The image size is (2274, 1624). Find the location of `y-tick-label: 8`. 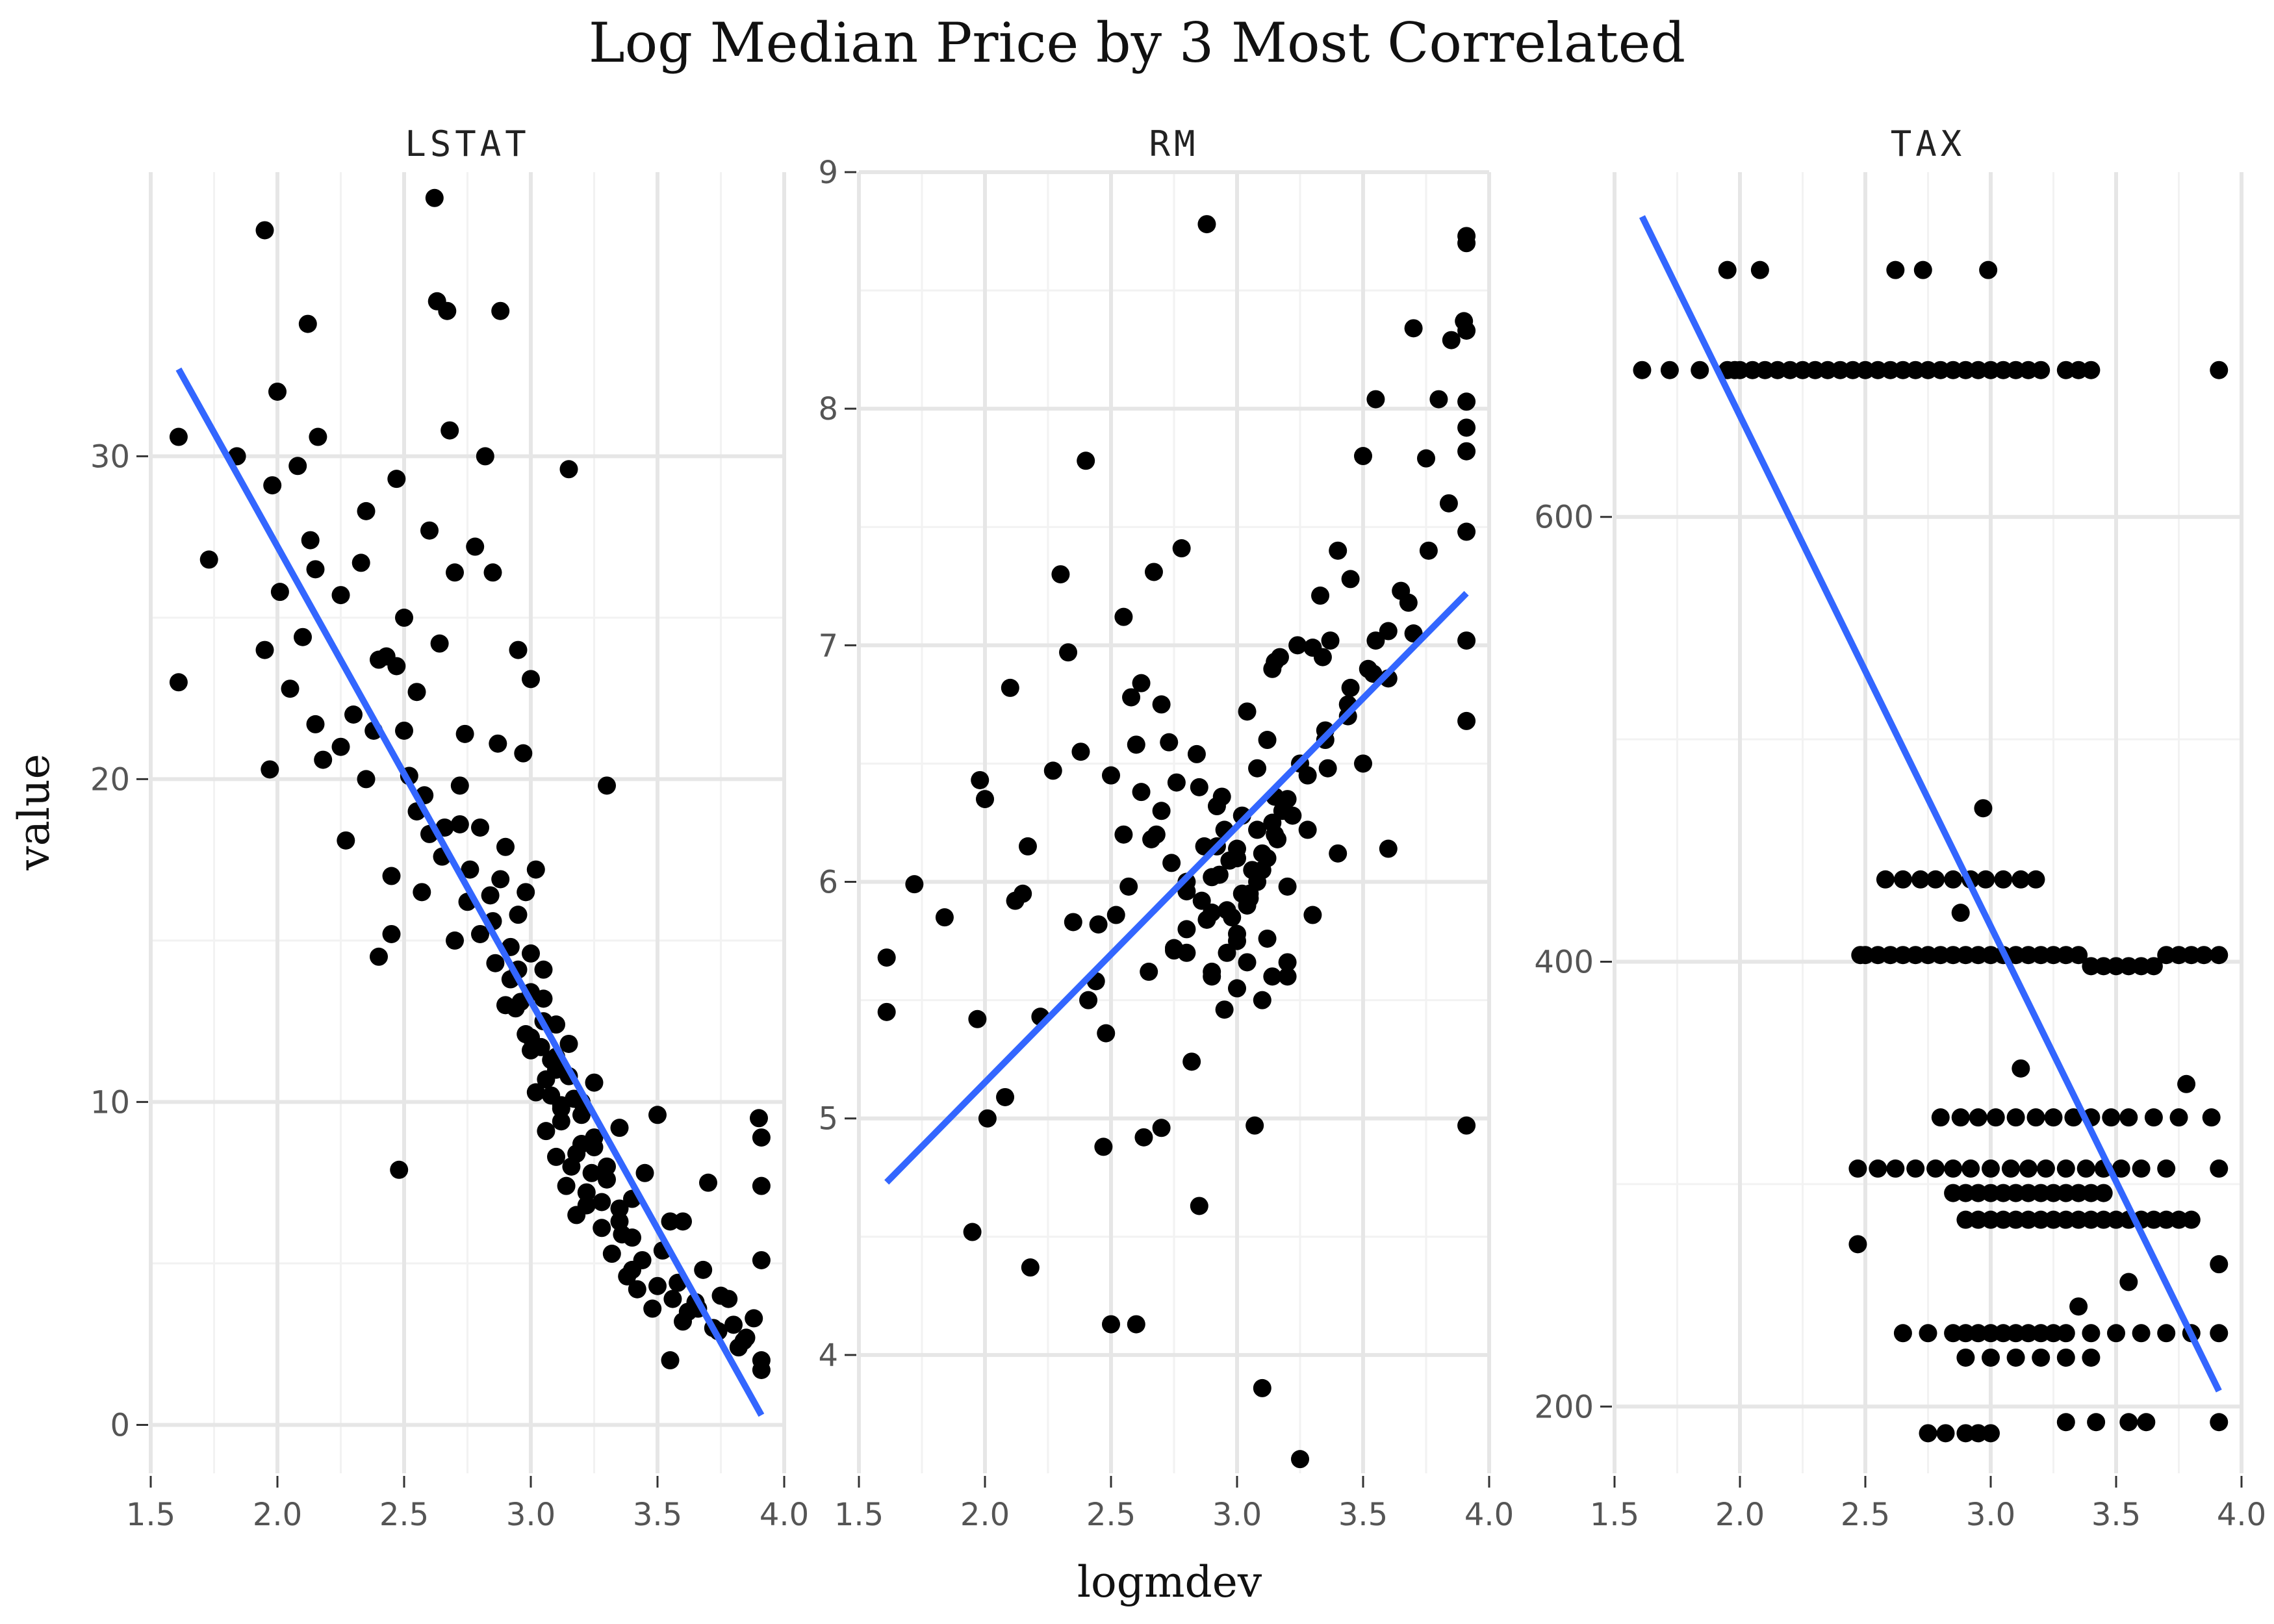

y-tick-label: 8 is located at coordinates (828, 409).